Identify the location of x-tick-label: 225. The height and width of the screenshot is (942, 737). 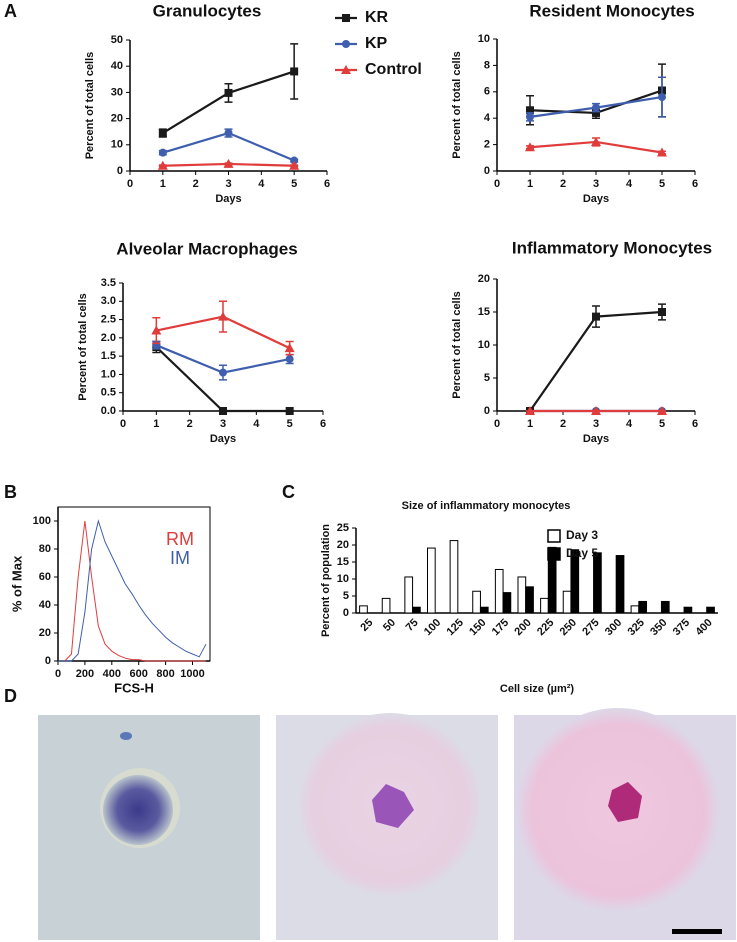
(545, 627).